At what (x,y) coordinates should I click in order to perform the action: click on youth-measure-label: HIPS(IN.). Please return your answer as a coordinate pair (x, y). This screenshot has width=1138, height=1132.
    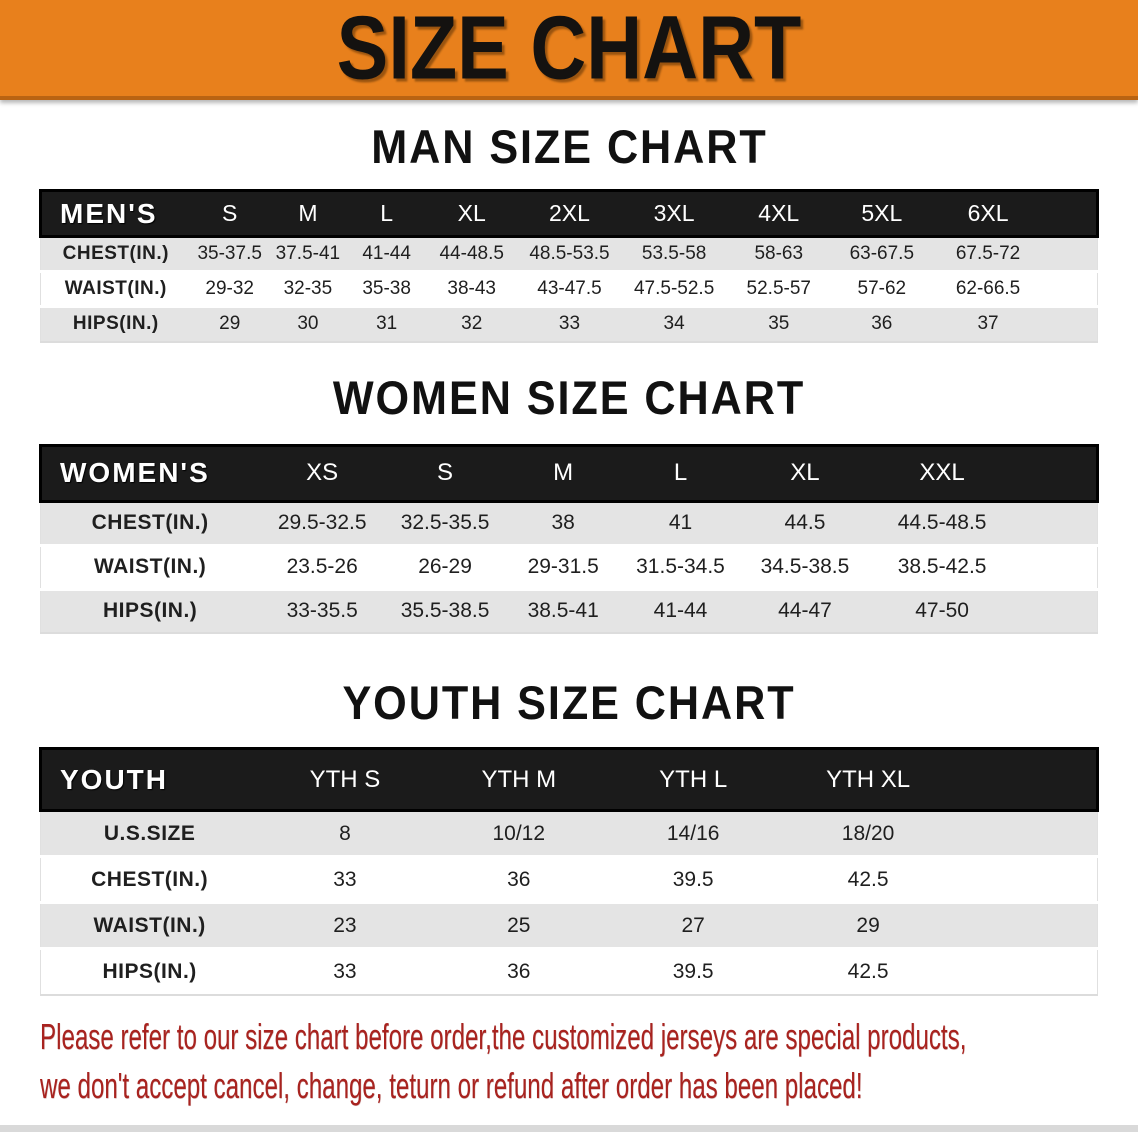
    Looking at the image, I should click on (149, 972).